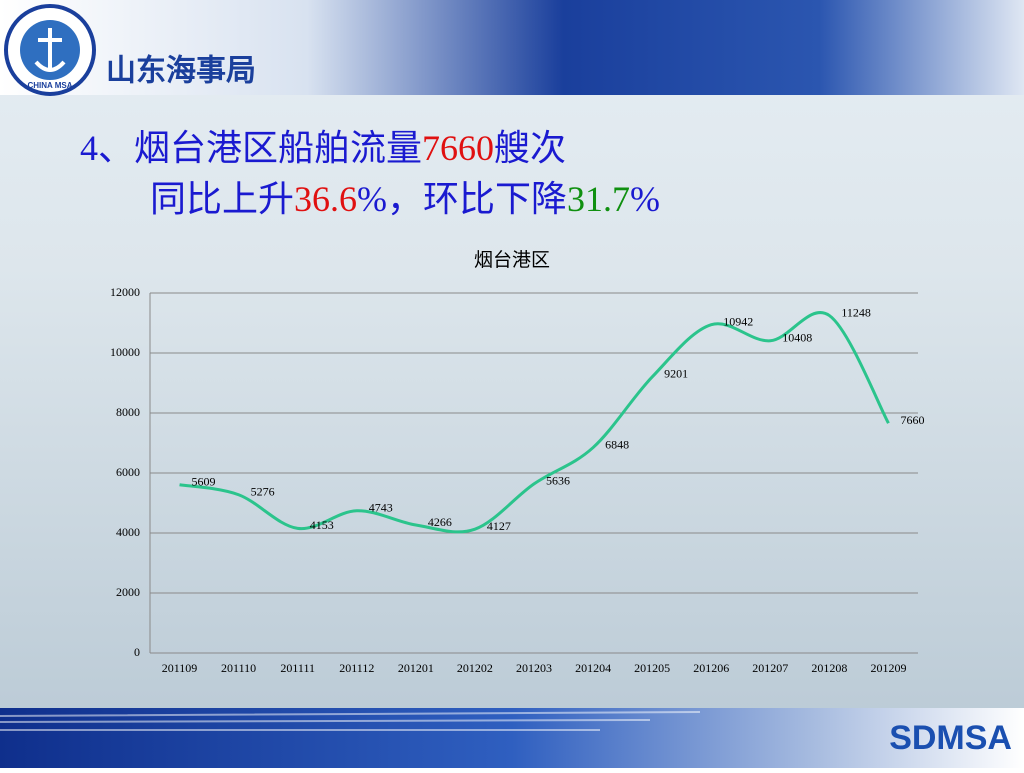  What do you see at coordinates (50, 50) in the screenshot?
I see `logo-anchor` at bounding box center [50, 50].